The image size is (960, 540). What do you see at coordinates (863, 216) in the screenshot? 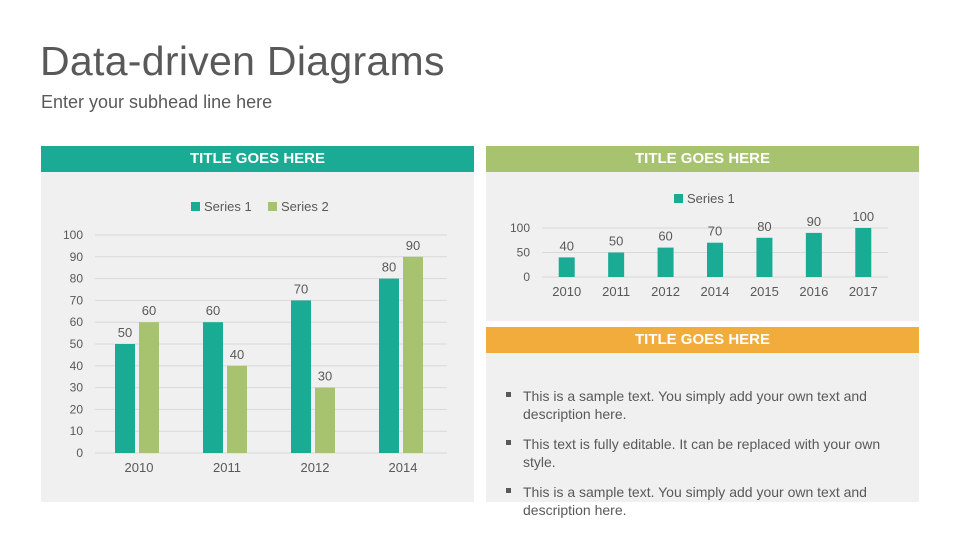
I see `data-label: 100` at bounding box center [863, 216].